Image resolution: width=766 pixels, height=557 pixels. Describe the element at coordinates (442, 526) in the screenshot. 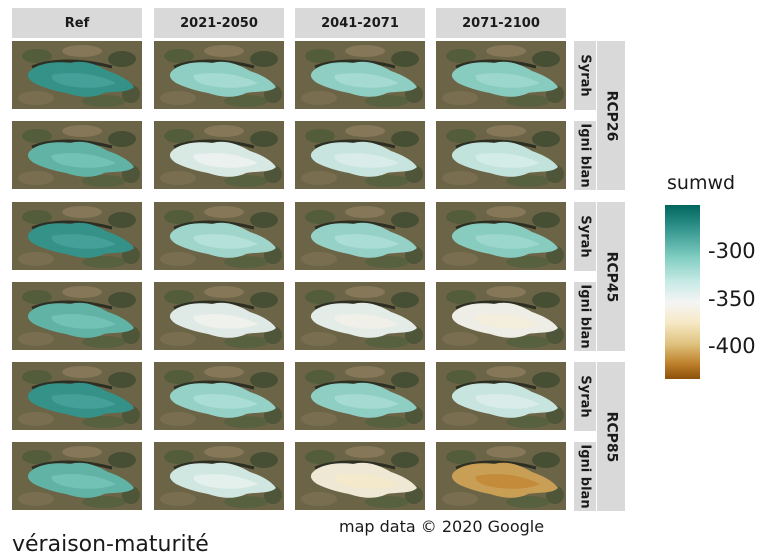

I see `map-attribution: map data © 2020 Google` at that location.